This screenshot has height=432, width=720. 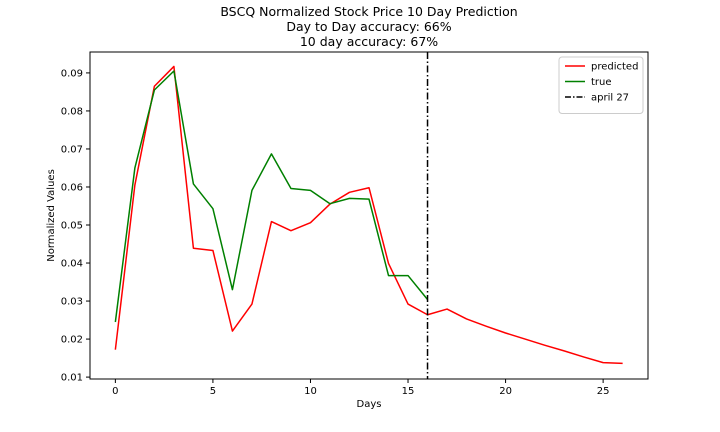 I want to click on x-axis-ticks: 0 5 10 15 20 25, so click(x=360, y=388).